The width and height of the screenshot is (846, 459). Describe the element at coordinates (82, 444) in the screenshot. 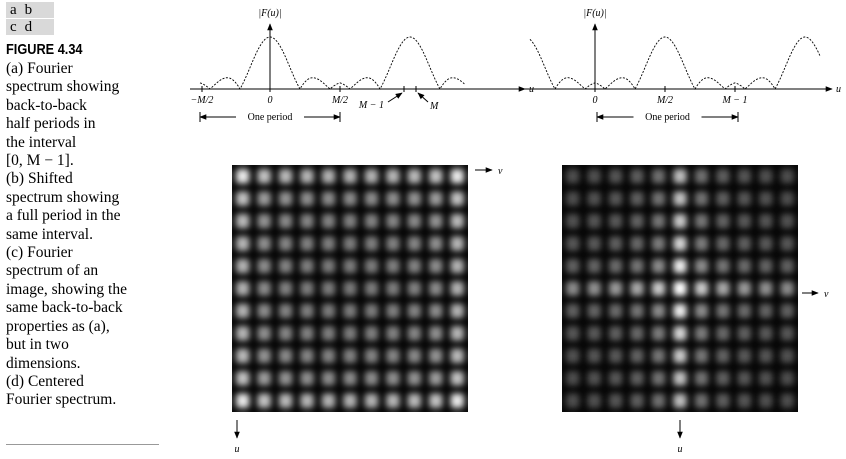

I see `caption-rule` at that location.